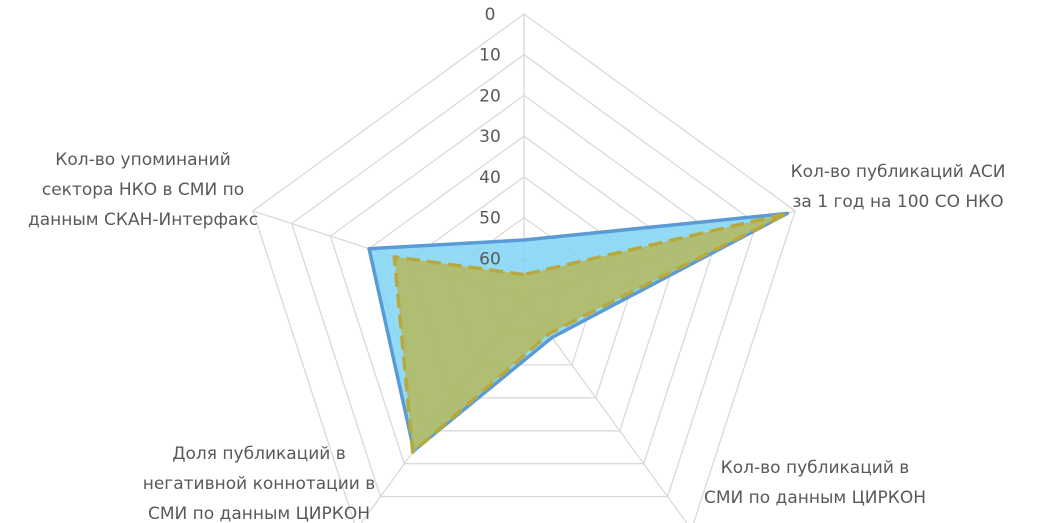  Describe the element at coordinates (143, 160) in the screenshot. I see `category-label: Кол-во упоминаний` at that location.